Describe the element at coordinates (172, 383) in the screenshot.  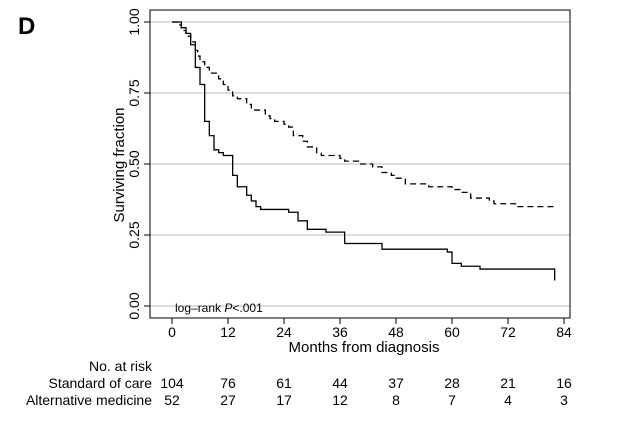
I see `risk-value: 104` at that location.